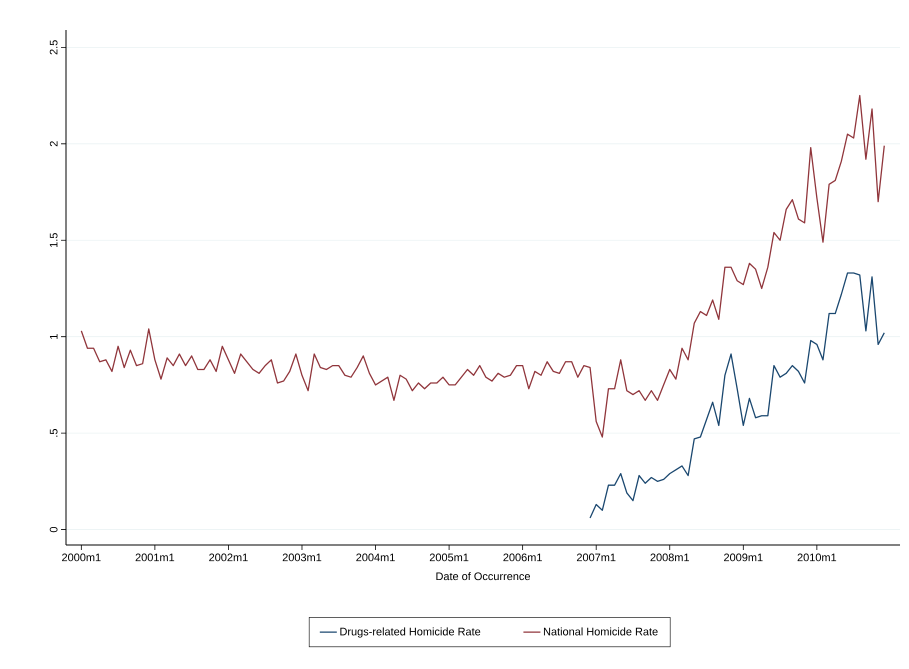 Image resolution: width=909 pixels, height=669 pixels. I want to click on y-tick-label: 2.5, so click(54, 47).